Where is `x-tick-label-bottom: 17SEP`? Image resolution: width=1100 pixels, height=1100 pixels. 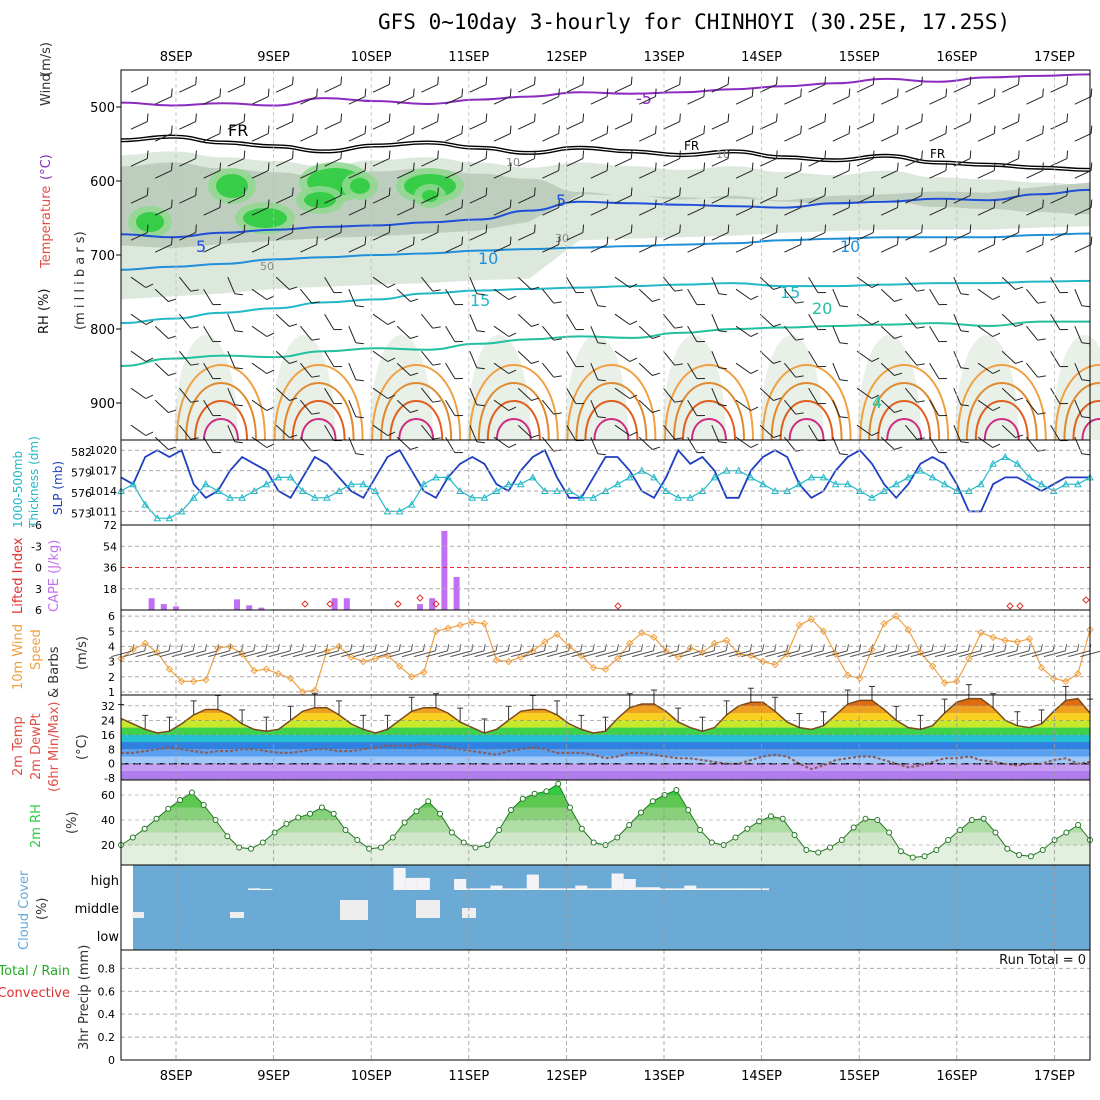 x-tick-label-bottom: 17SEP is located at coordinates (1054, 1076).